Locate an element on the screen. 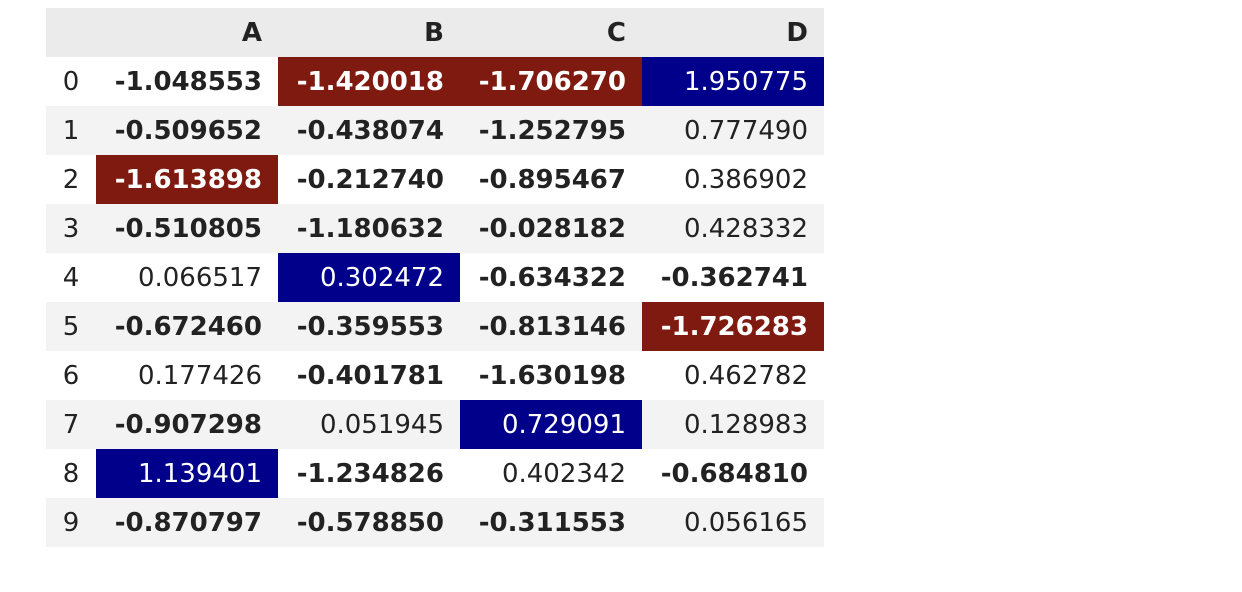 The image size is (1242, 592). cell-a: 0.177426 is located at coordinates (199, 375).